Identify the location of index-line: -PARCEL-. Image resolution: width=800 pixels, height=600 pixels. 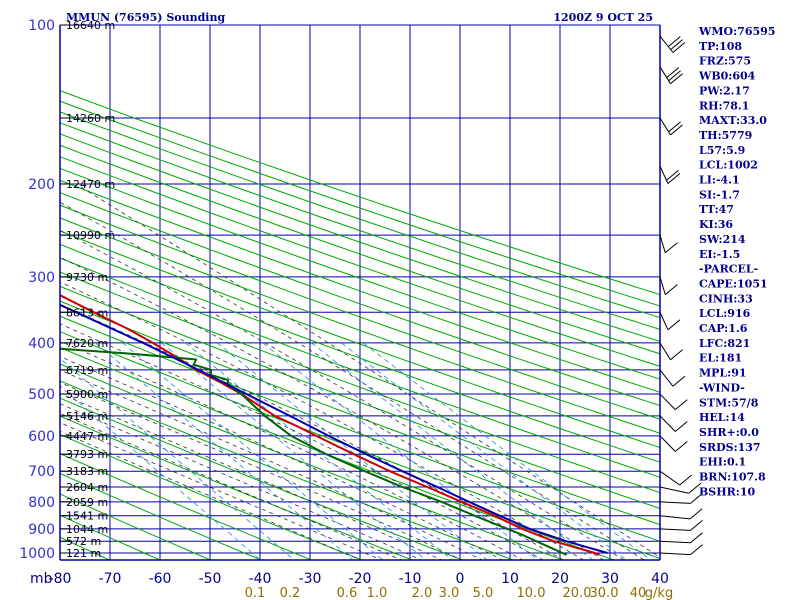
(728, 269).